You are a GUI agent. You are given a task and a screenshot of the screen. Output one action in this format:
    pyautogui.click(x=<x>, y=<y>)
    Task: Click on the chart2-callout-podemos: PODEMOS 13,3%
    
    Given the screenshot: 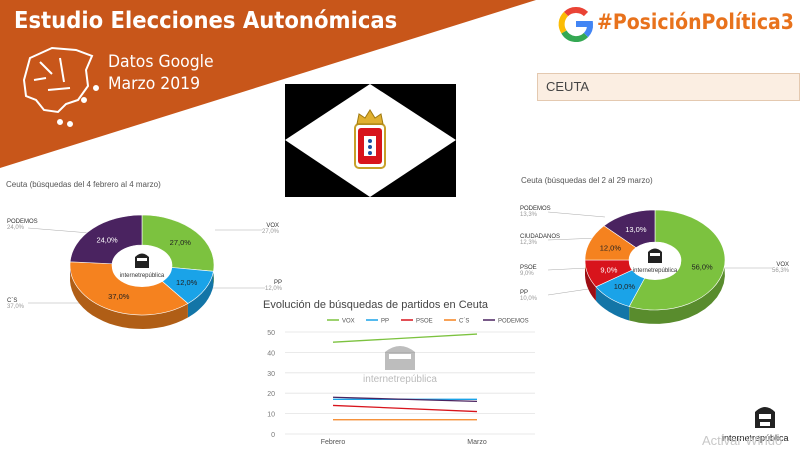 What is the action you would take?
    pyautogui.click(x=535, y=212)
    